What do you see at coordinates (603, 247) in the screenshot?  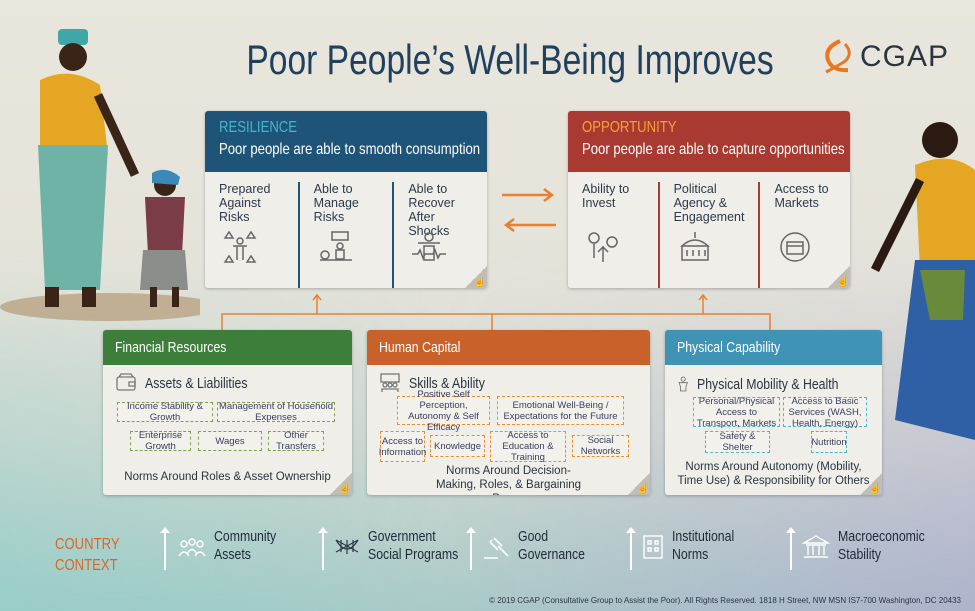 I see `growth-coins-icon` at bounding box center [603, 247].